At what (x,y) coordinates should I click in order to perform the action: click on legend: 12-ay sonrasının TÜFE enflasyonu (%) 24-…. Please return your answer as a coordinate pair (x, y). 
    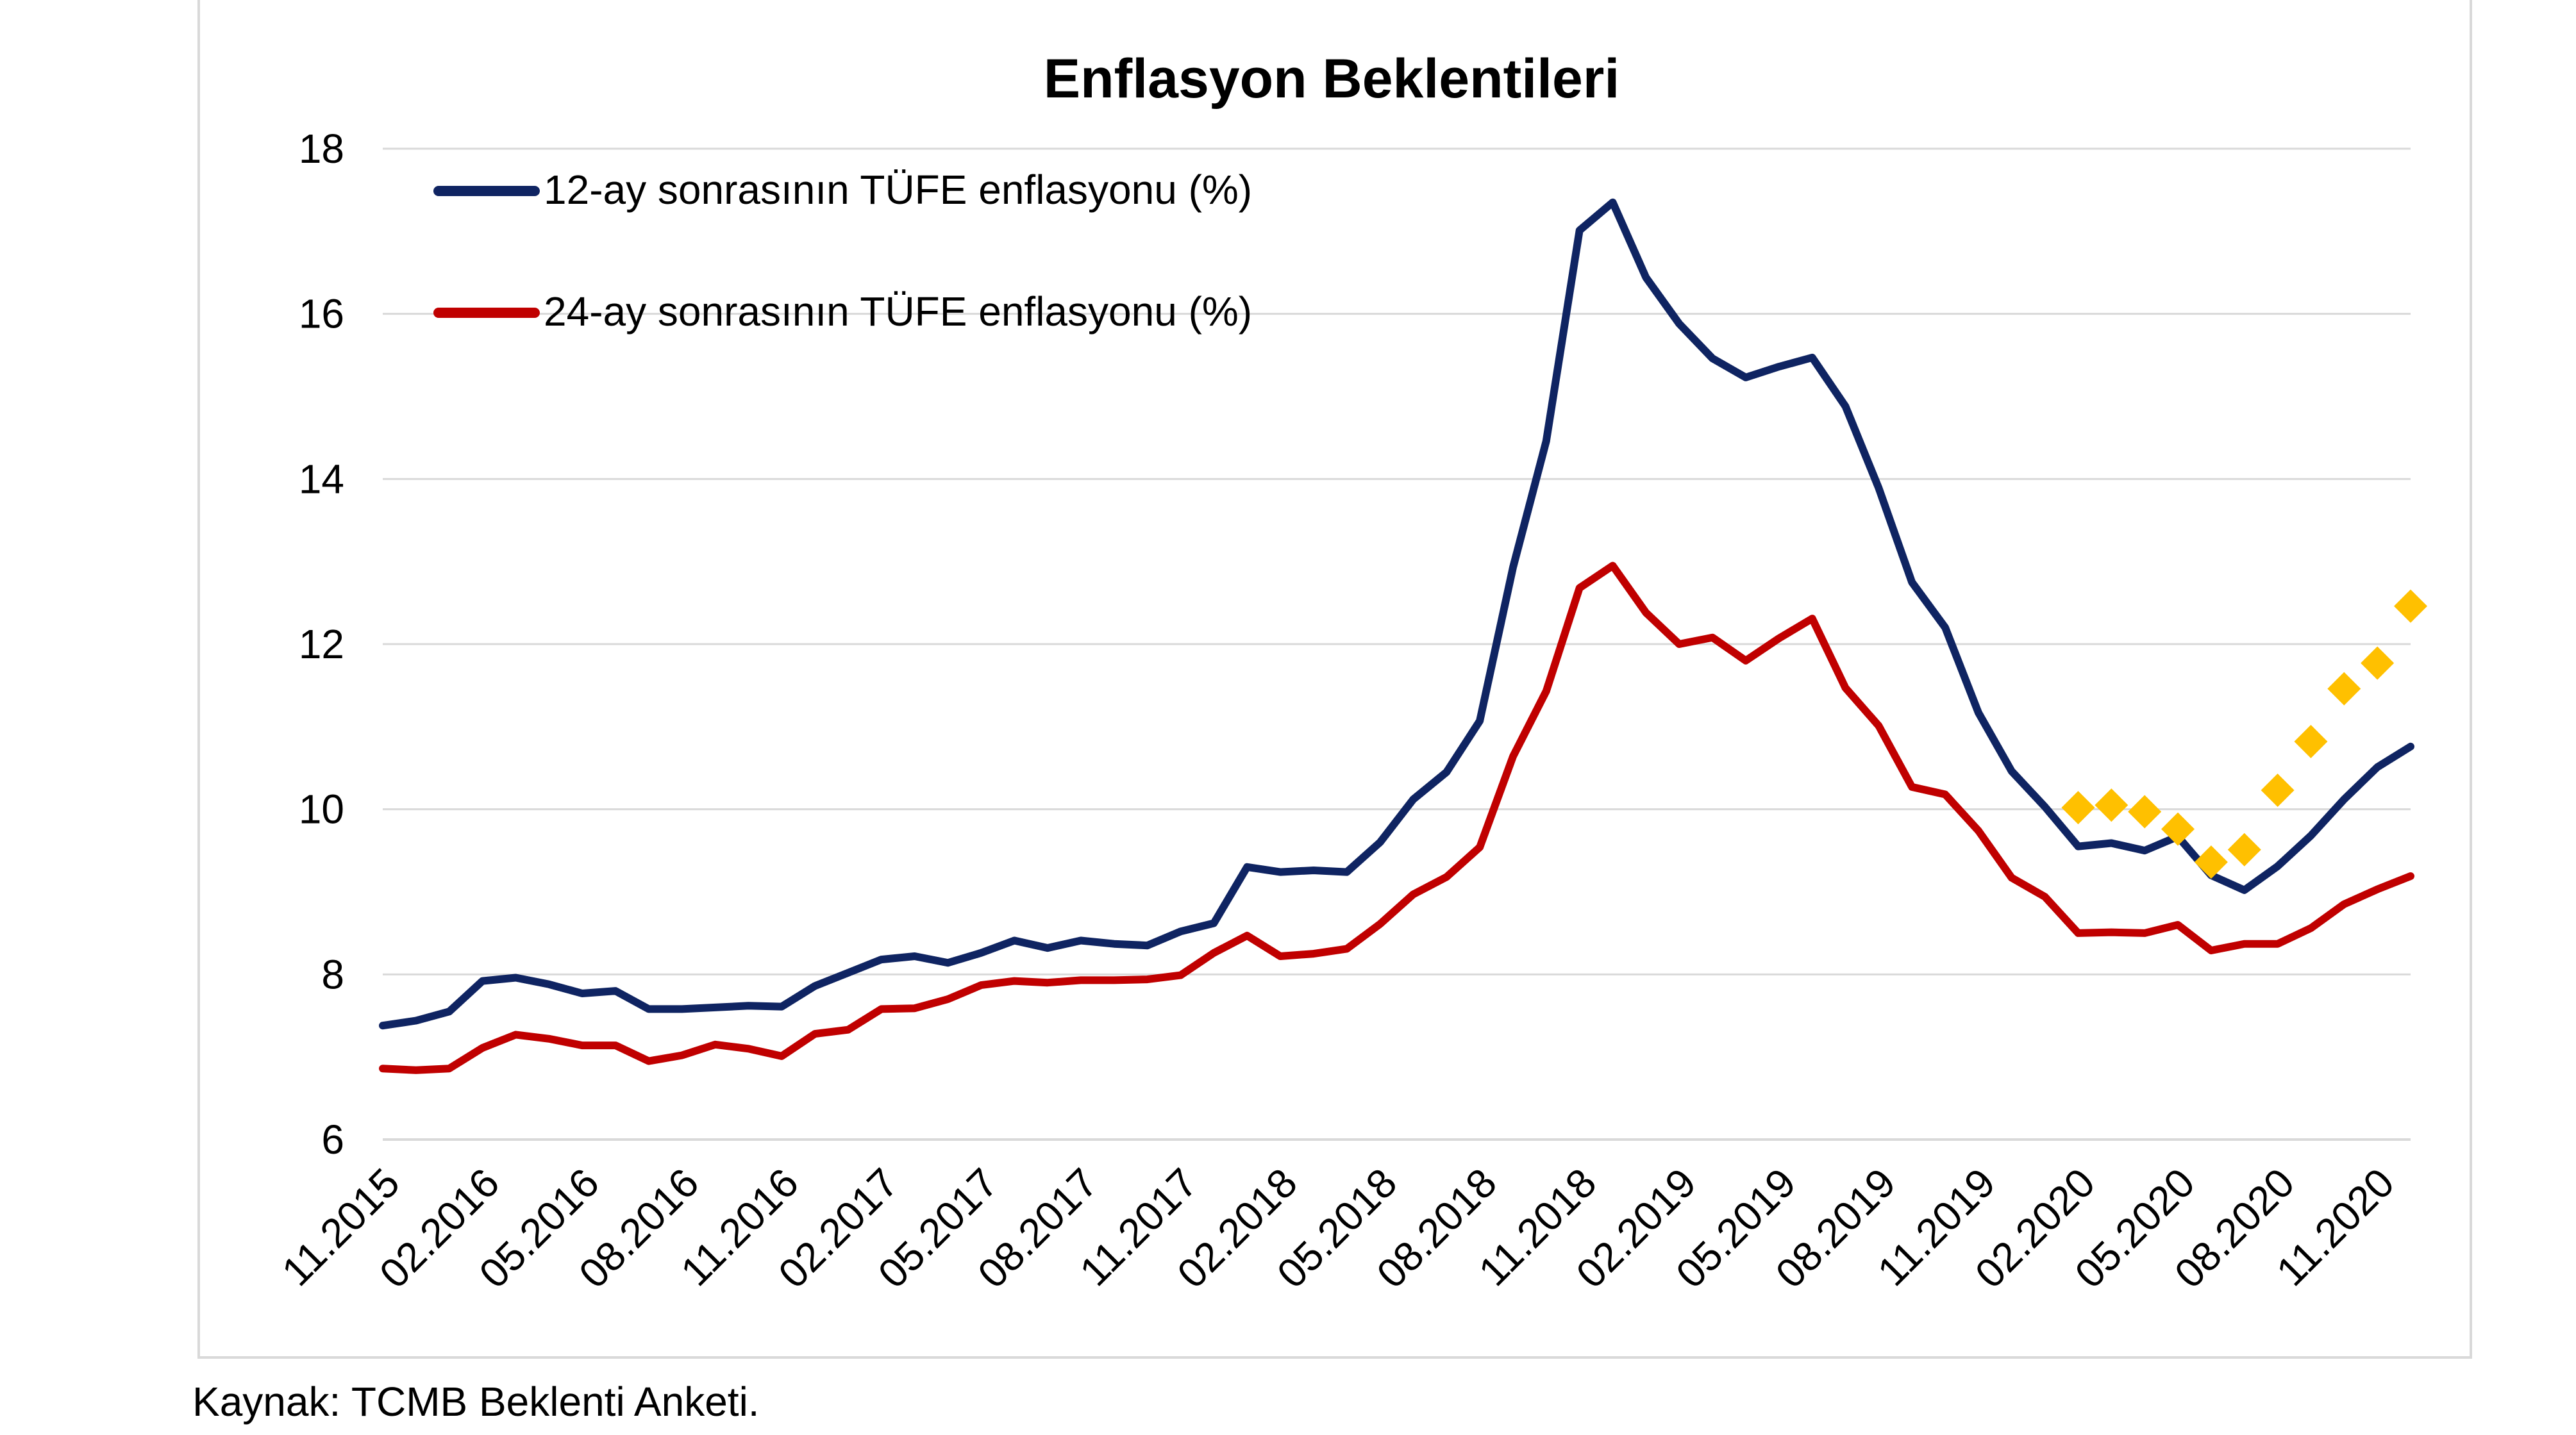
    Looking at the image, I should click on (842, 251).